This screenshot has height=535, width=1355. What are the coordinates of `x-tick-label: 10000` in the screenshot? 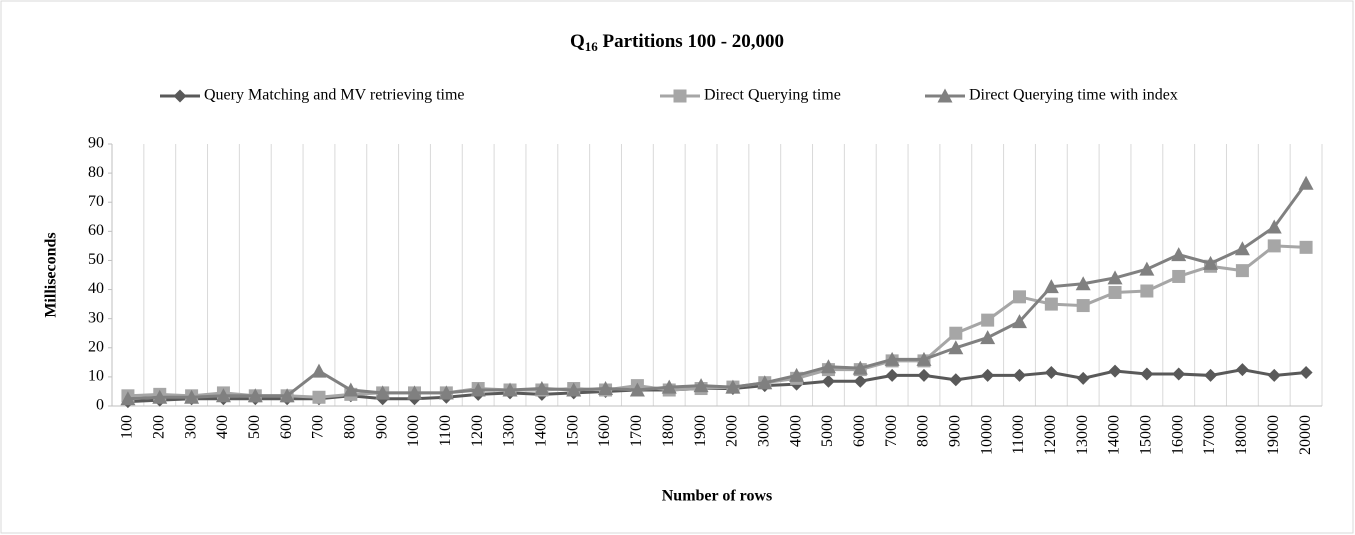 It's located at (986, 435).